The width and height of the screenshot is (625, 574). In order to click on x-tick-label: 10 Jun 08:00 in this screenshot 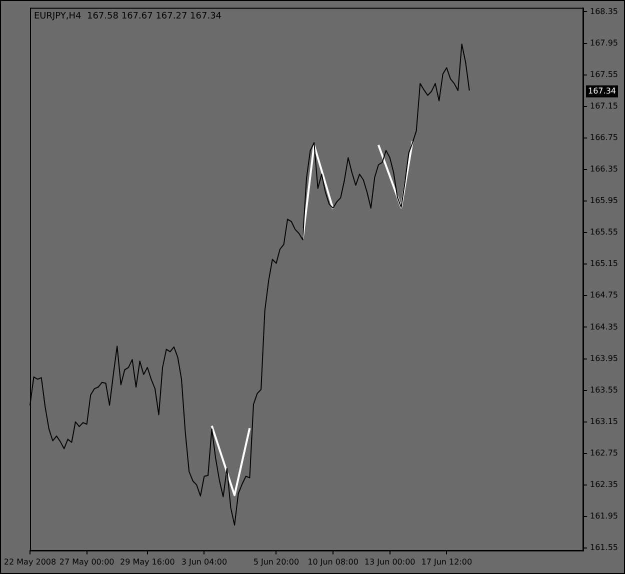, I will do `click(333, 561)`.